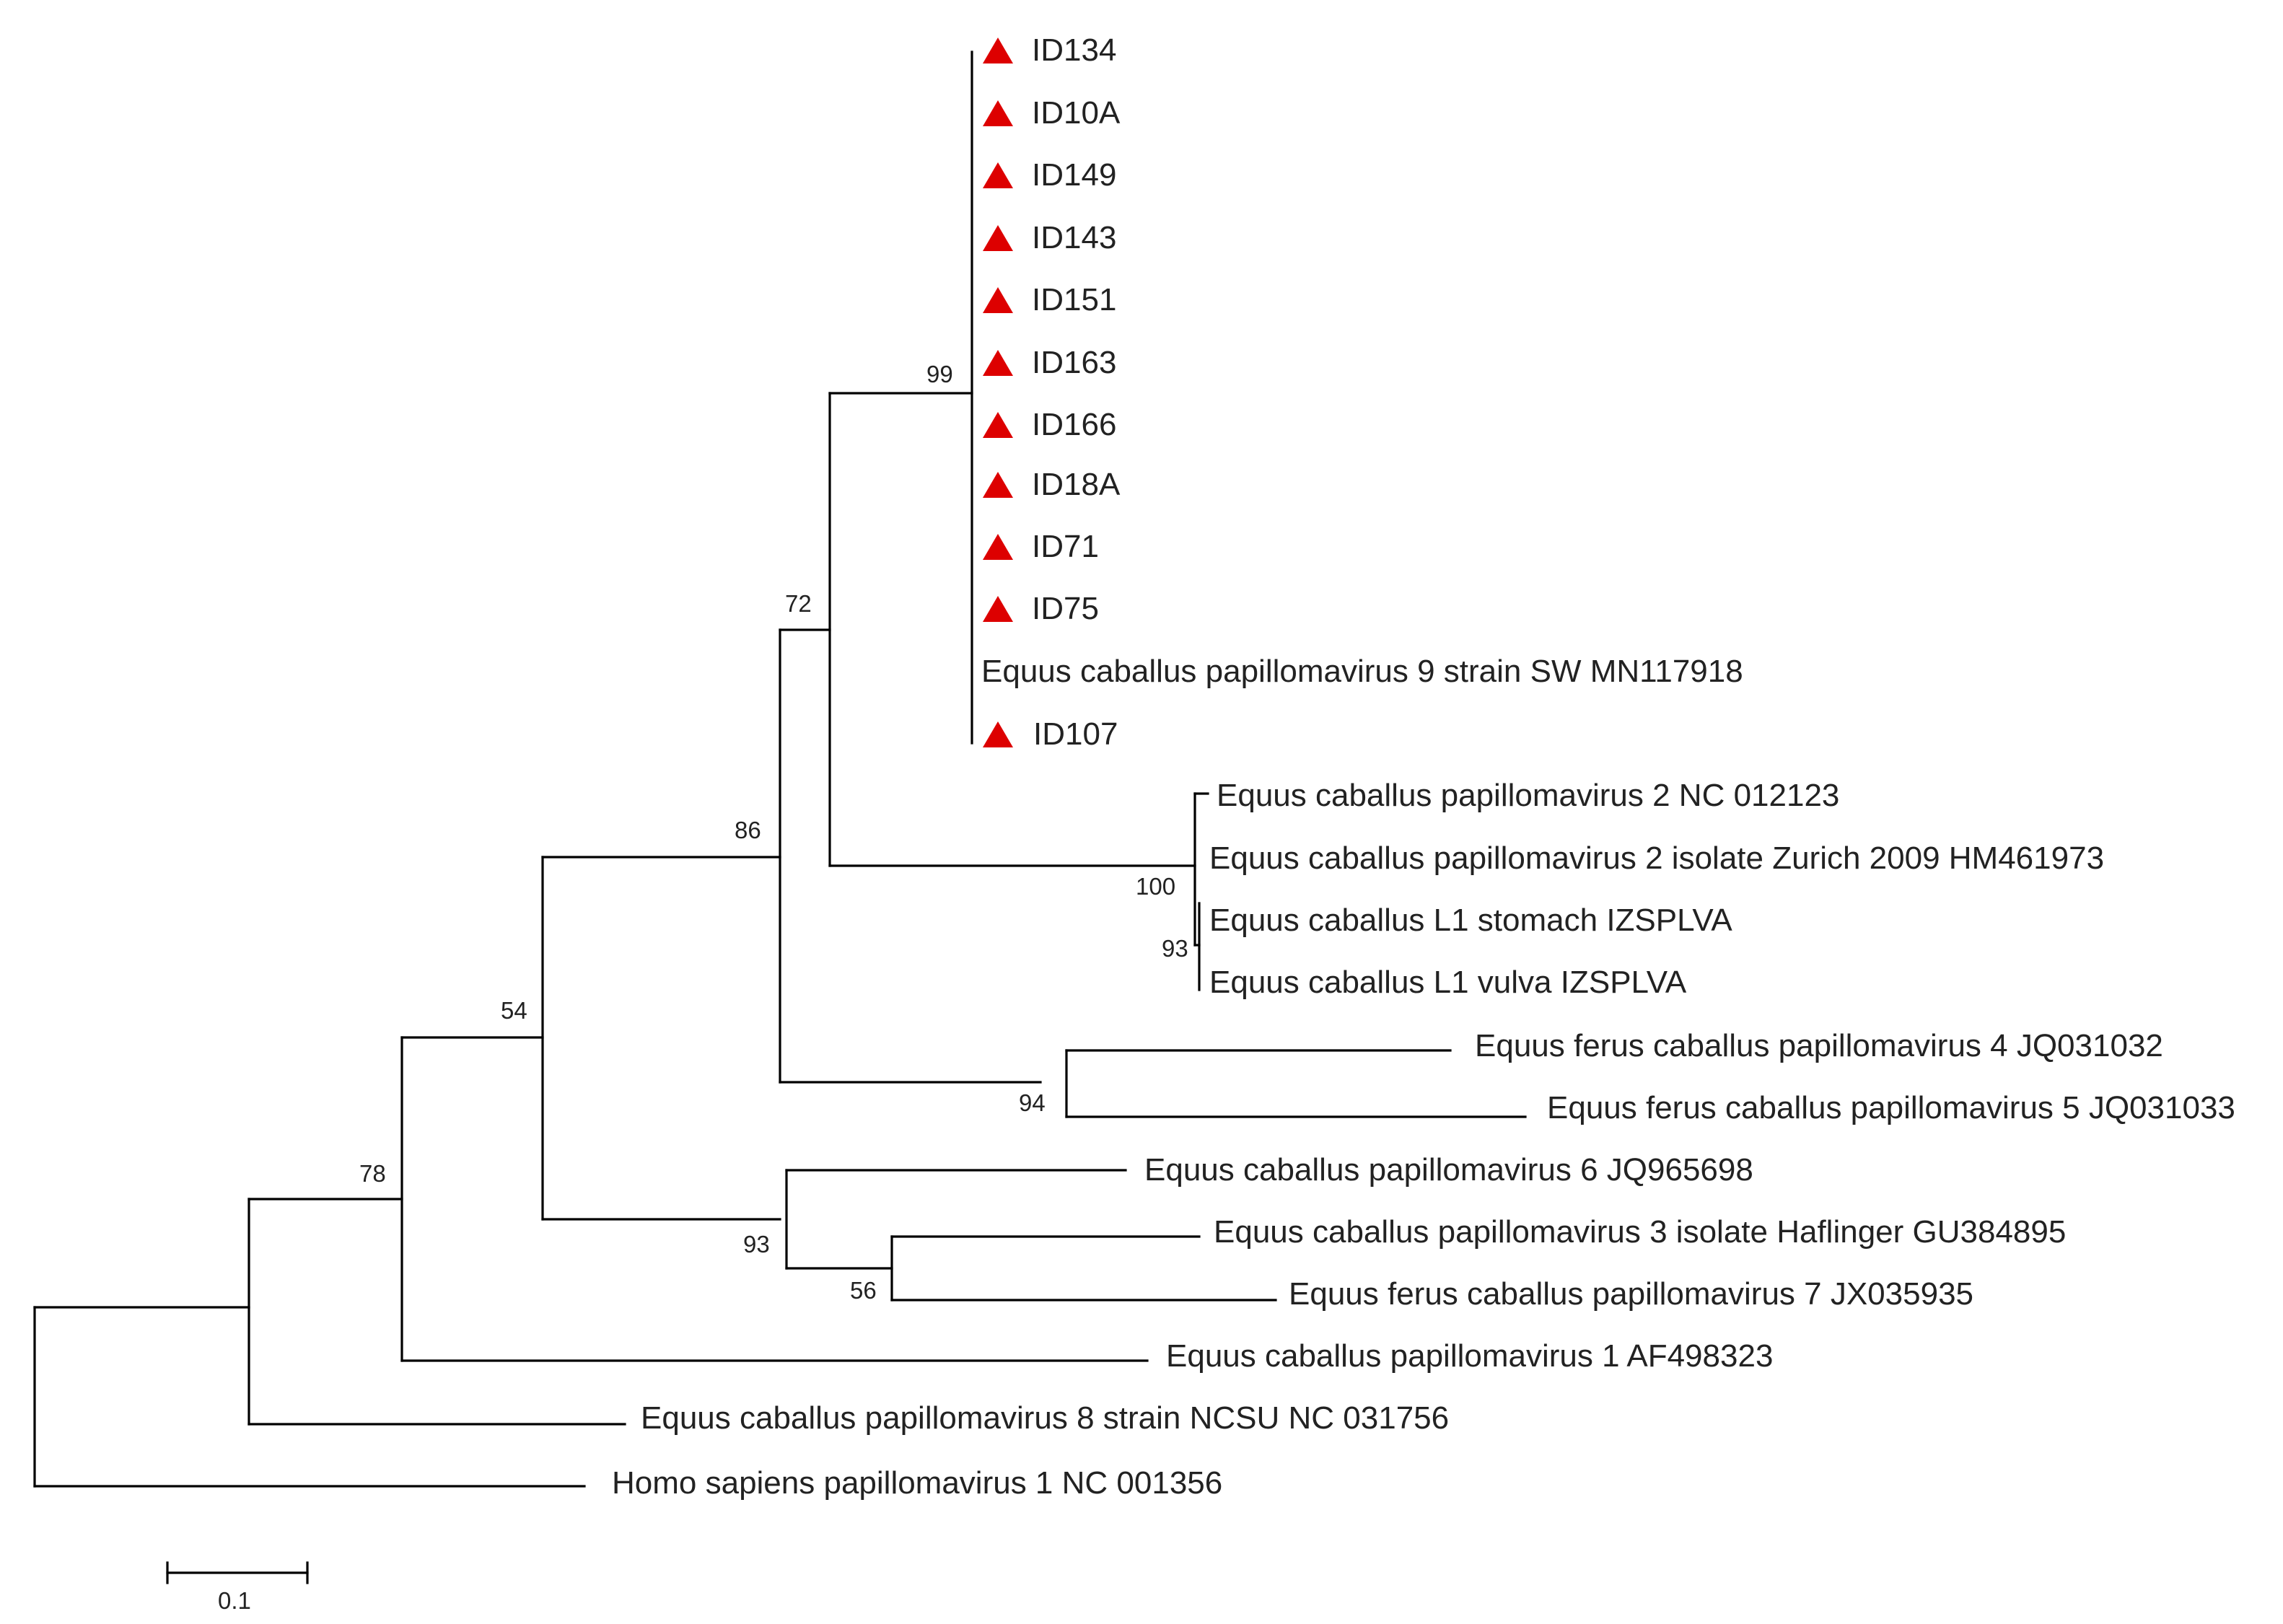  I want to click on leaf-label: ID134, so click(1074, 50).